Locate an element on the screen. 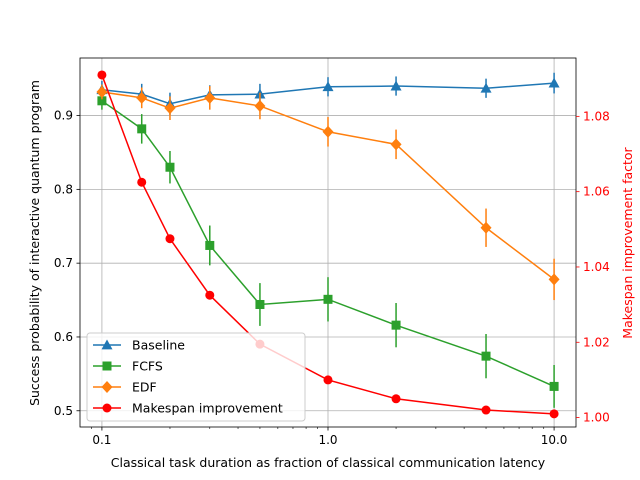 The height and width of the screenshot is (480, 640). y-right-tick-label: 1.02 is located at coordinates (596, 342).